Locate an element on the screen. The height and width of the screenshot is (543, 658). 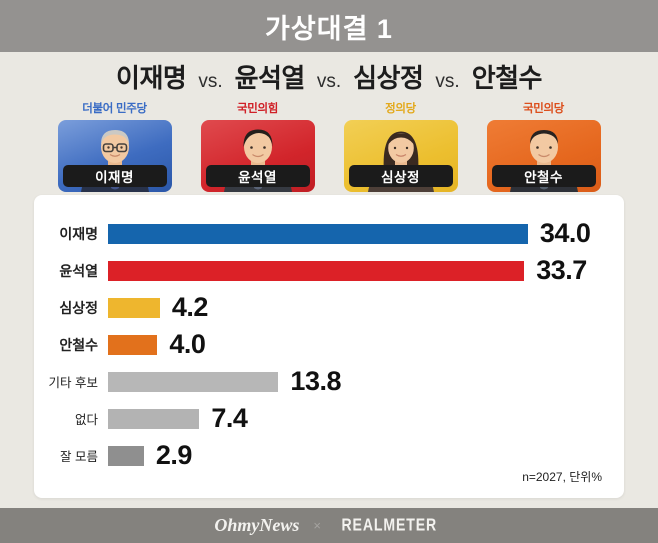
footer-band: OhmyNews × REALMETER is located at coordinates (329, 525).